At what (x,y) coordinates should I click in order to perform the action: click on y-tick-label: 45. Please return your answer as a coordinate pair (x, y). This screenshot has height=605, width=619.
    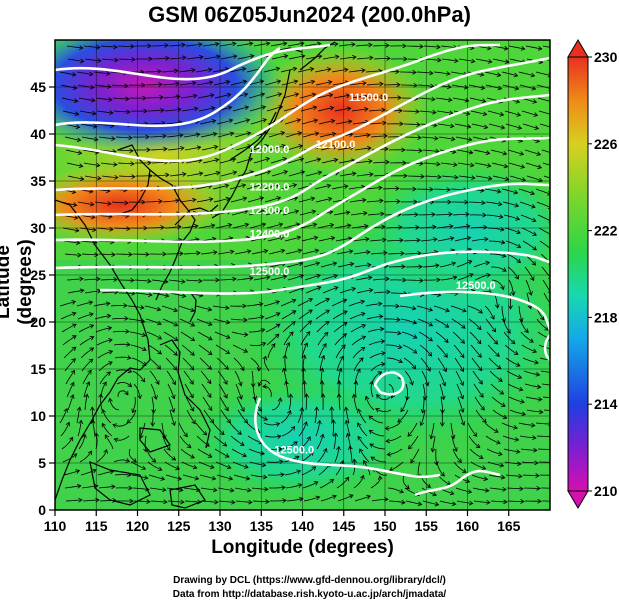
    Looking at the image, I should click on (38, 87).